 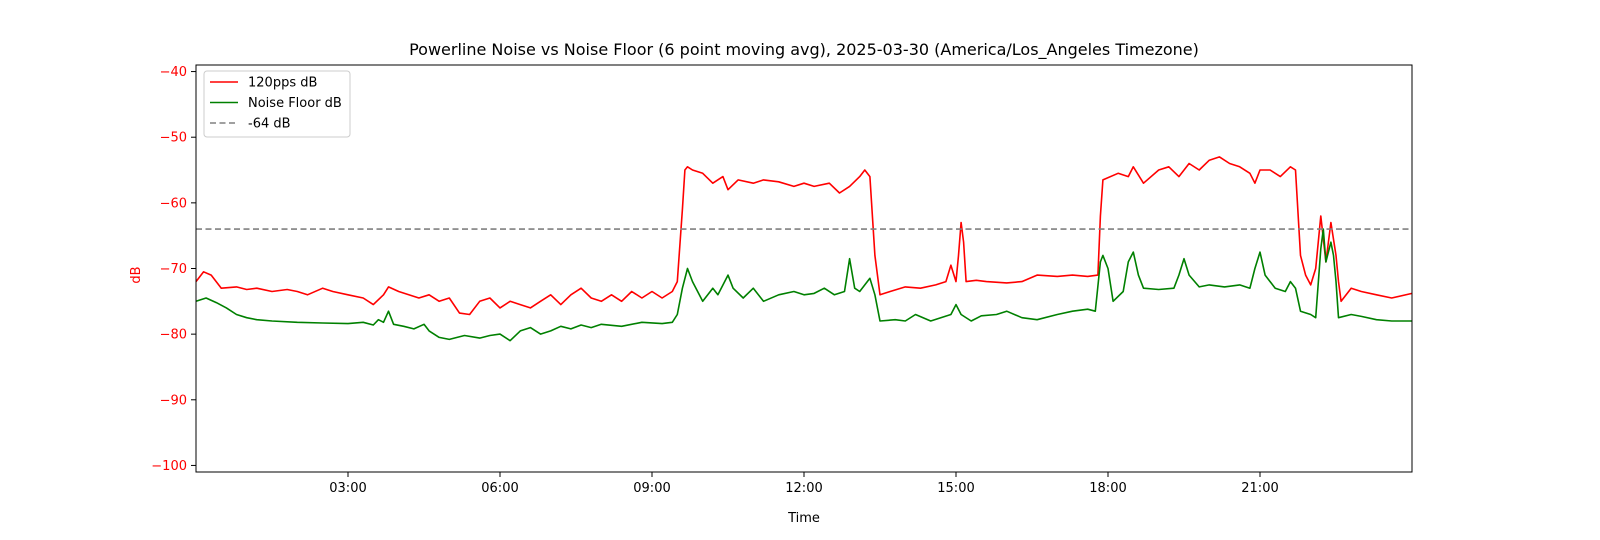 I want to click on y-axis: −40 −50 −60 −70 −80 −90 −100, so click(x=173, y=269).